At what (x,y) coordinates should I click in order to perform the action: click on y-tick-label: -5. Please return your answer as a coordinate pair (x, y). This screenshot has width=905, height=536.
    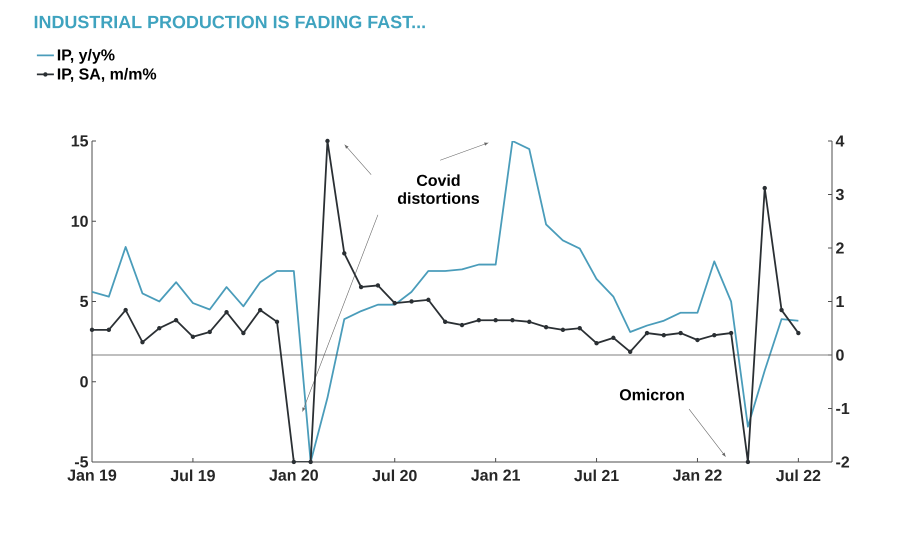
    Looking at the image, I should click on (81, 462).